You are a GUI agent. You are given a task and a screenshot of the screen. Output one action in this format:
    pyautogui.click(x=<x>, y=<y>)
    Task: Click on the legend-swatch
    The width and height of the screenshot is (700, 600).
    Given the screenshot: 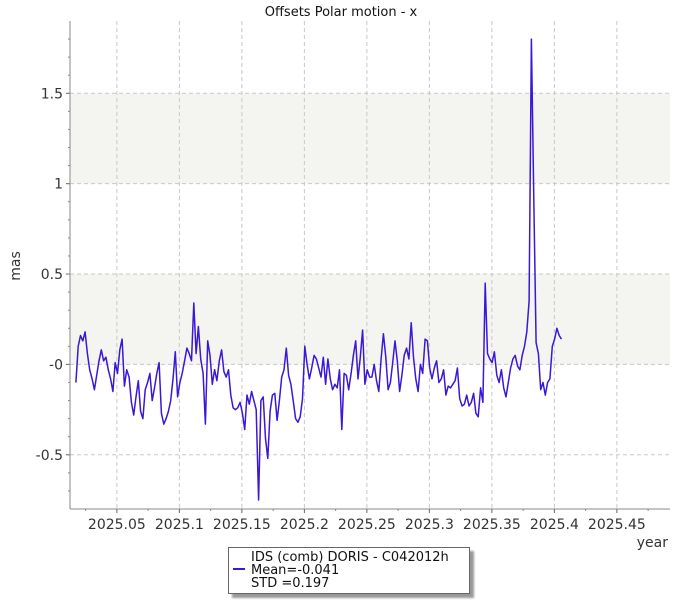 What is the action you would take?
    pyautogui.click(x=239, y=569)
    